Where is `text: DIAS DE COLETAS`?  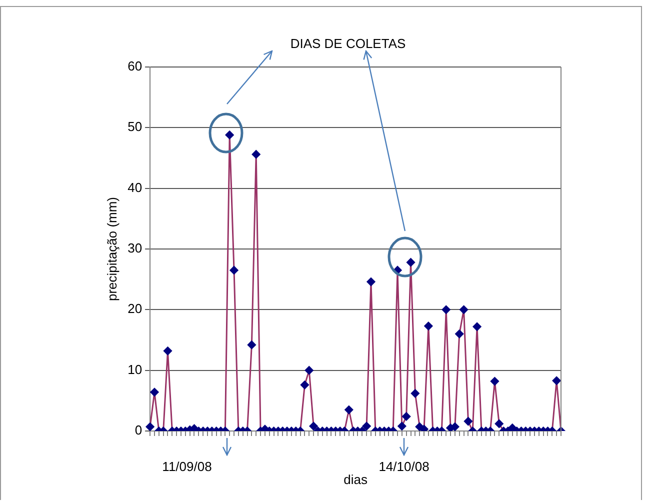
text: DIAS DE COLETAS is located at coordinates (348, 43).